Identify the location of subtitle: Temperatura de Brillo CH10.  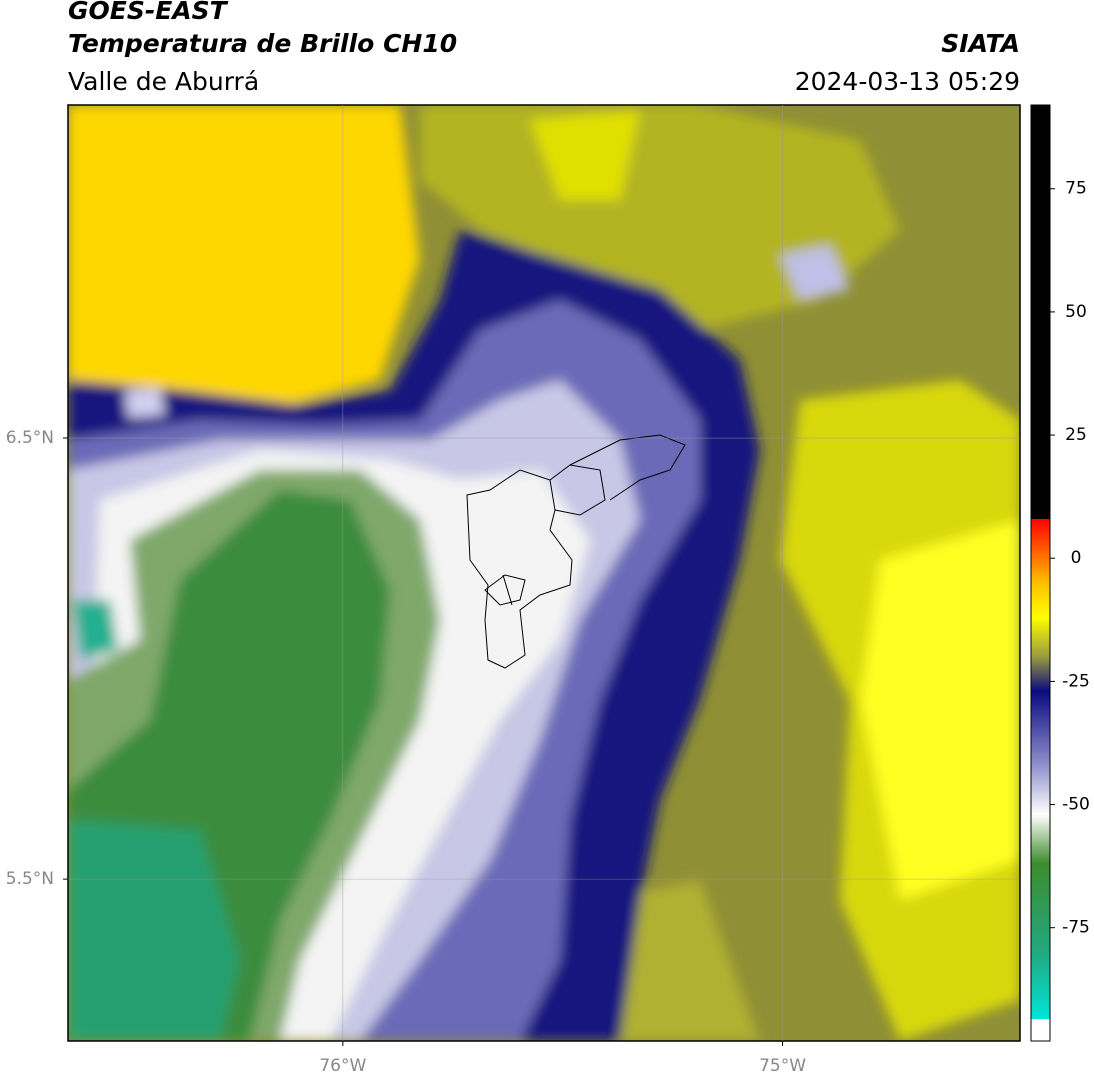
(262, 43).